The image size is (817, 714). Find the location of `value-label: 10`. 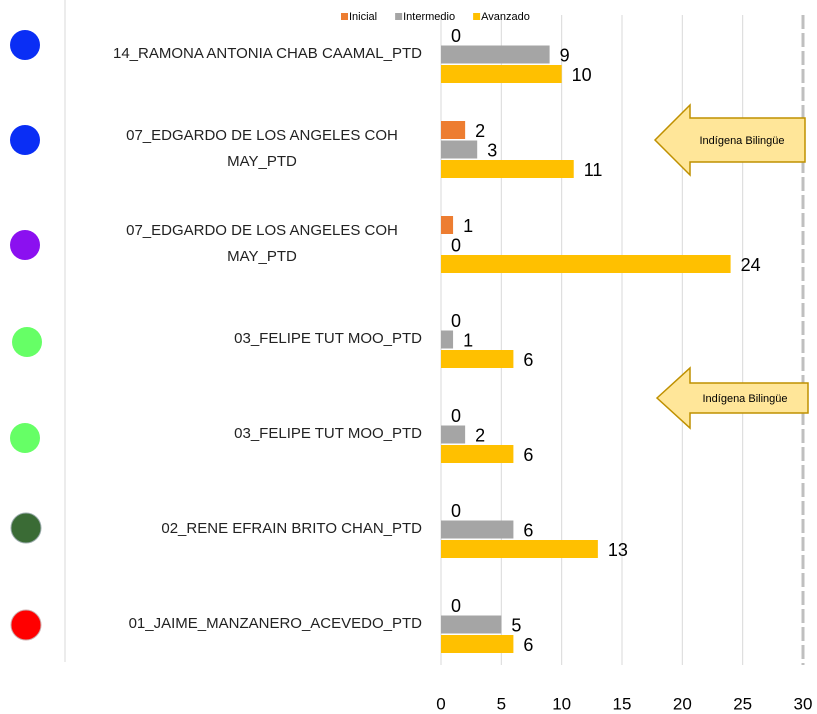

value-label: 10 is located at coordinates (582, 75).